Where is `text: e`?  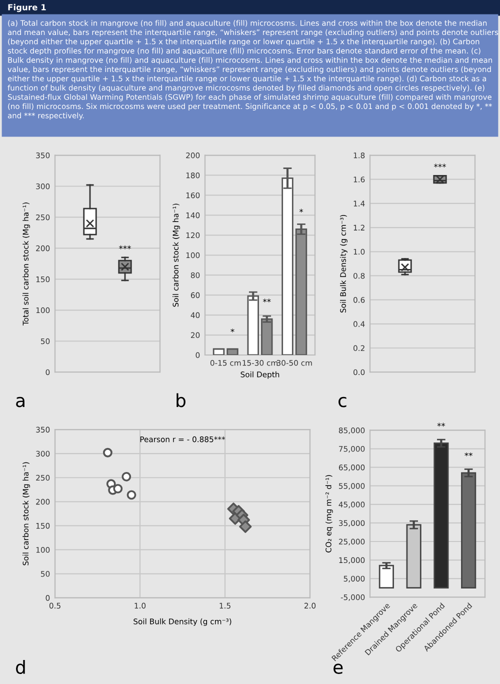 text: e is located at coordinates (338, 669).